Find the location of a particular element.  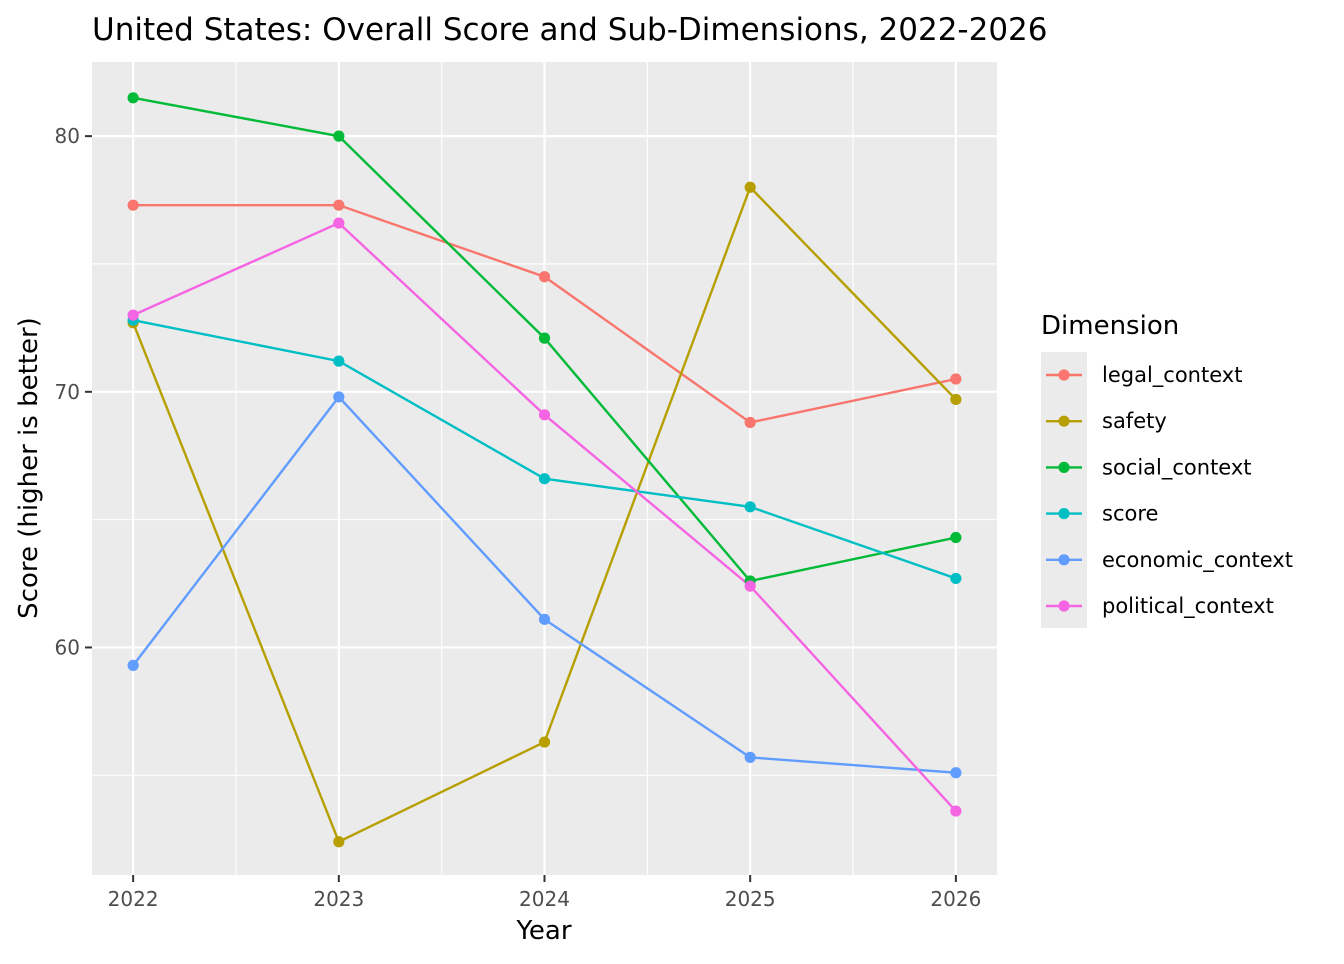

legend-item-safety: safety is located at coordinates (1106, 421).